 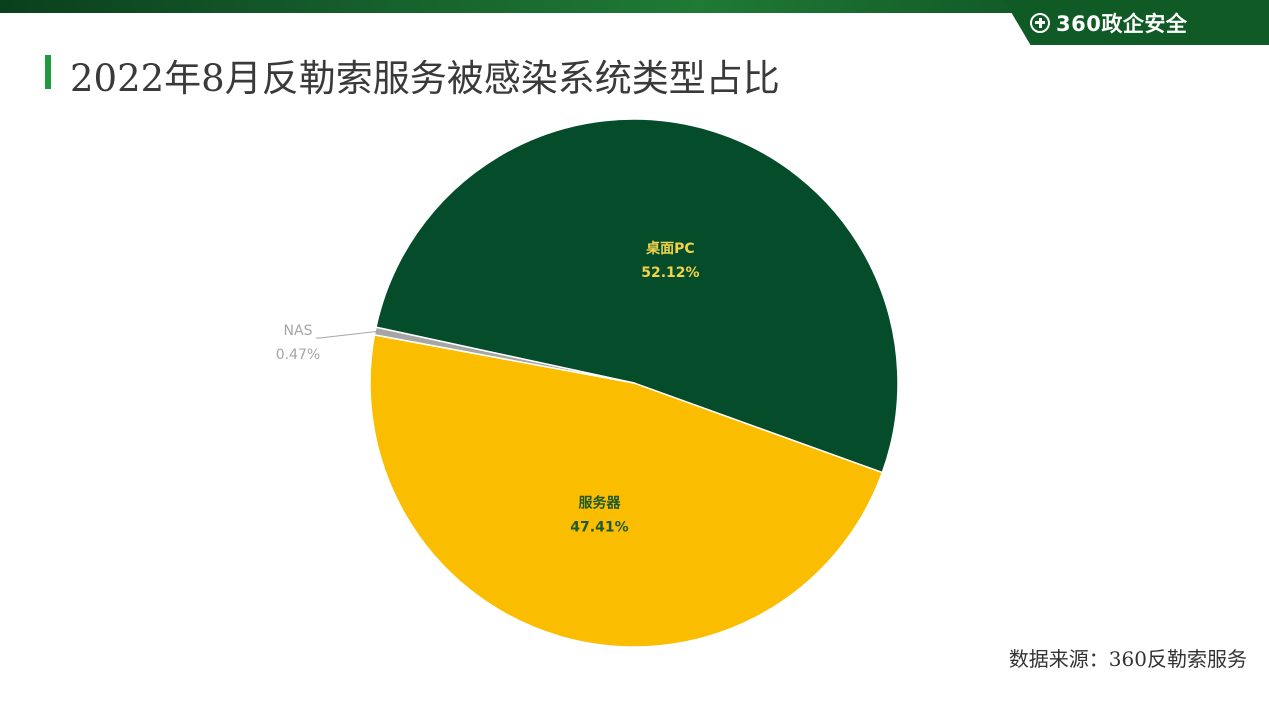 What do you see at coordinates (504, 355) in the screenshot?
I see `pie-slice-nas` at bounding box center [504, 355].